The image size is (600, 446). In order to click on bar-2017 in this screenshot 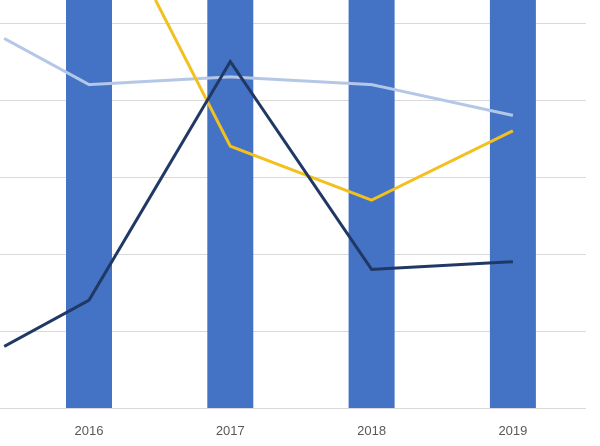, I will do `click(230, 204)`.